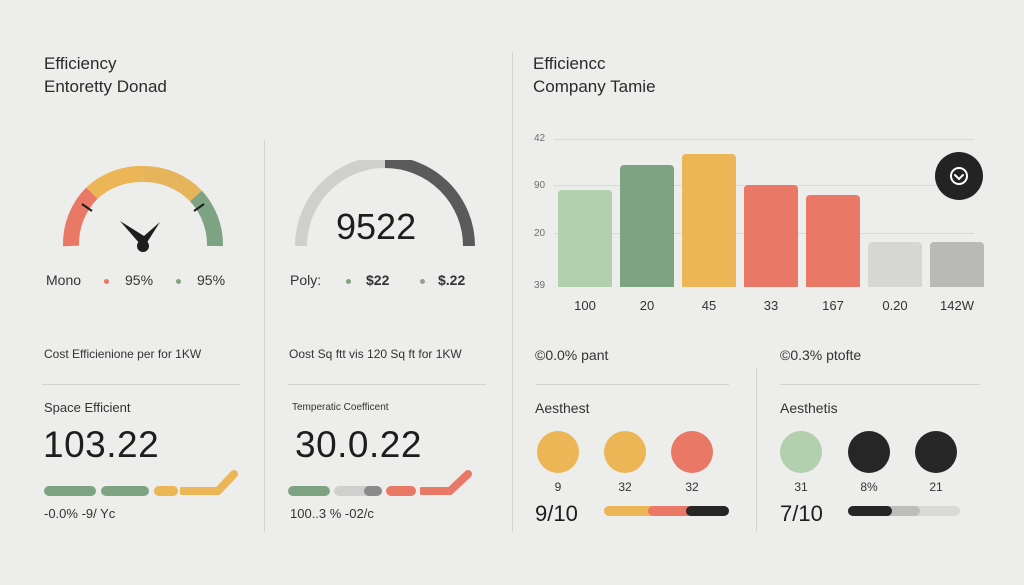  What do you see at coordinates (572, 355) in the screenshot?
I see `stat-left-percent: ©0.0% pant` at bounding box center [572, 355].